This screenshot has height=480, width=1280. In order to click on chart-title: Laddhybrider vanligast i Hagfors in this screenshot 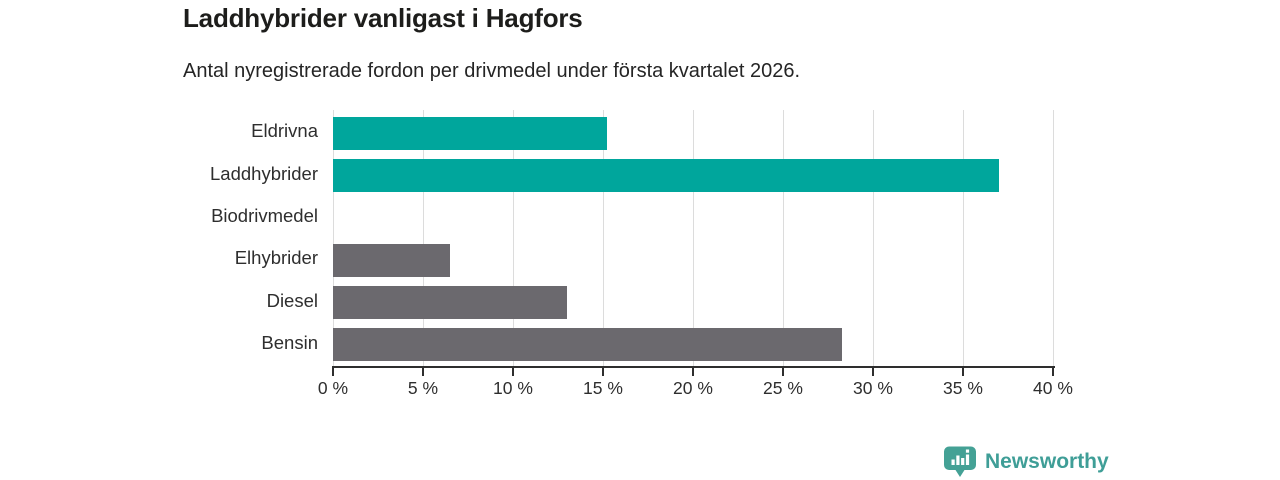, I will do `click(383, 18)`.